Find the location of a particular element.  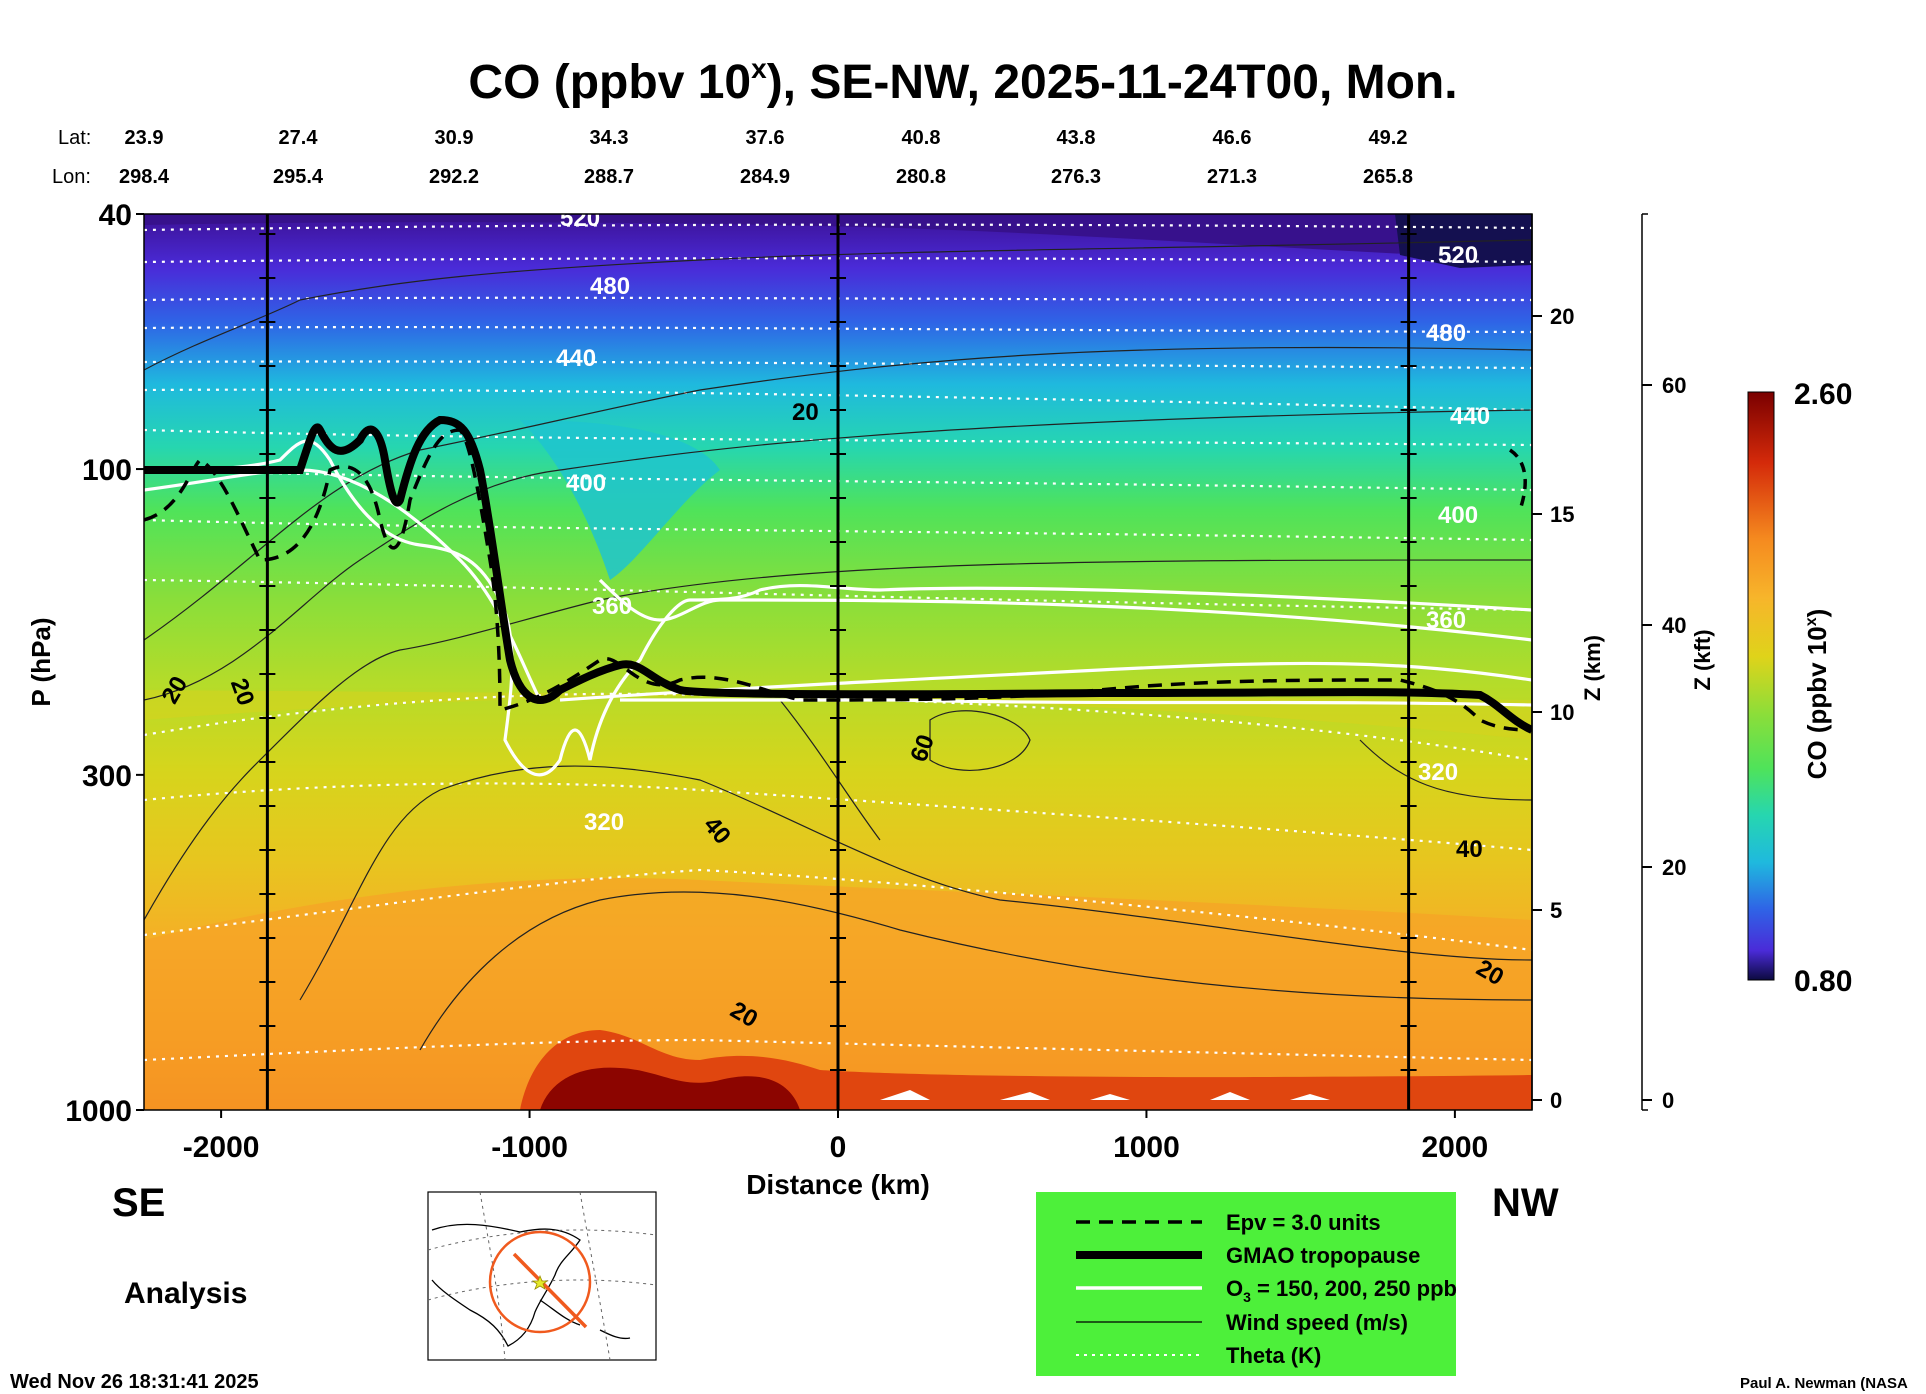

y-tick-label: 1000 is located at coordinates (98, 1111).